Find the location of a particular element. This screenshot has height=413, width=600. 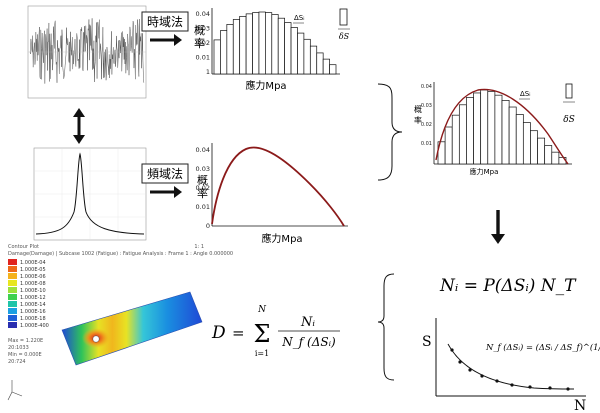

down-arrow is located at coordinates (498, 227).